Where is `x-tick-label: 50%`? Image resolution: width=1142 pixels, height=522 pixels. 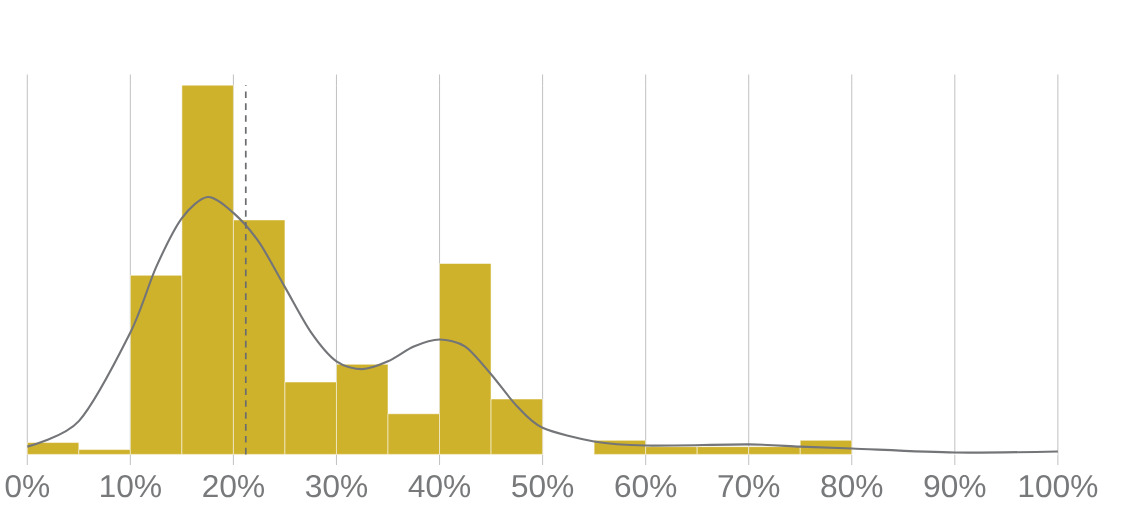 x-tick-label: 50% is located at coordinates (543, 486).